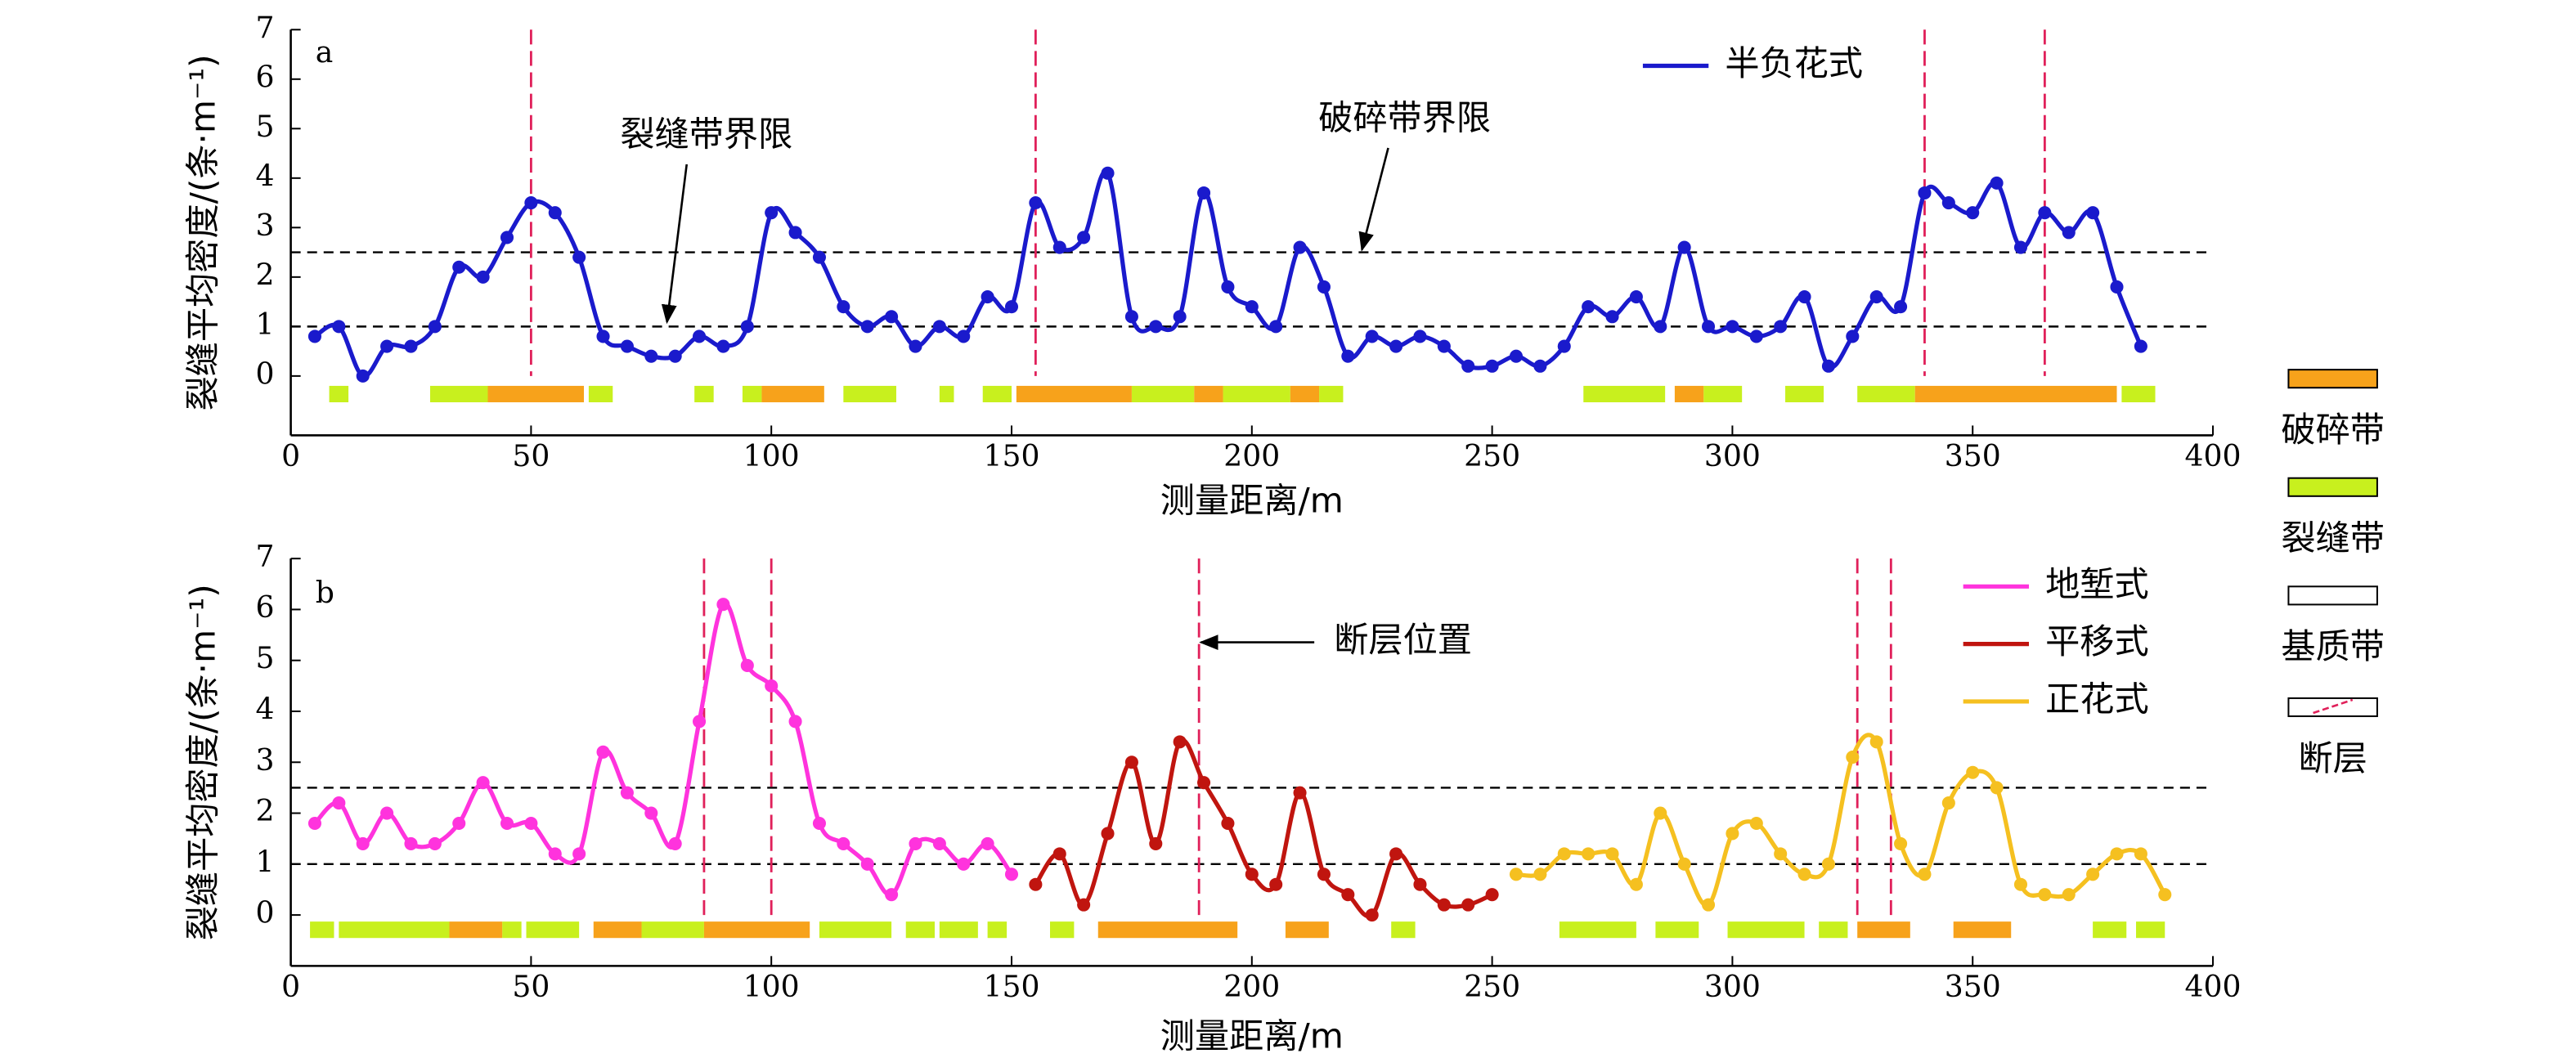 The image size is (2576, 1058). Describe the element at coordinates (325, 51) in the screenshot. I see `panel-label: a` at that location.